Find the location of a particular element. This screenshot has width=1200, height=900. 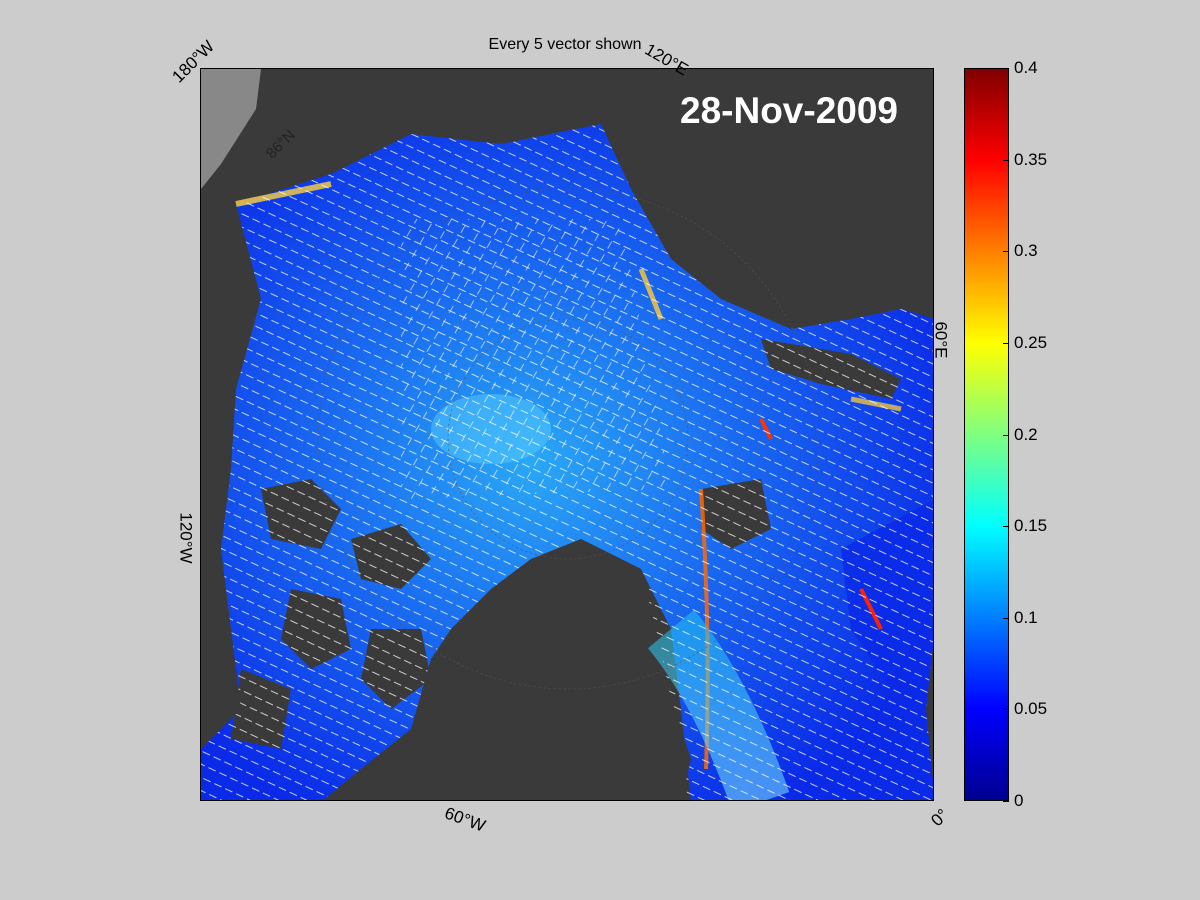

date-label: 28-Nov-2009 is located at coordinates (789, 110).